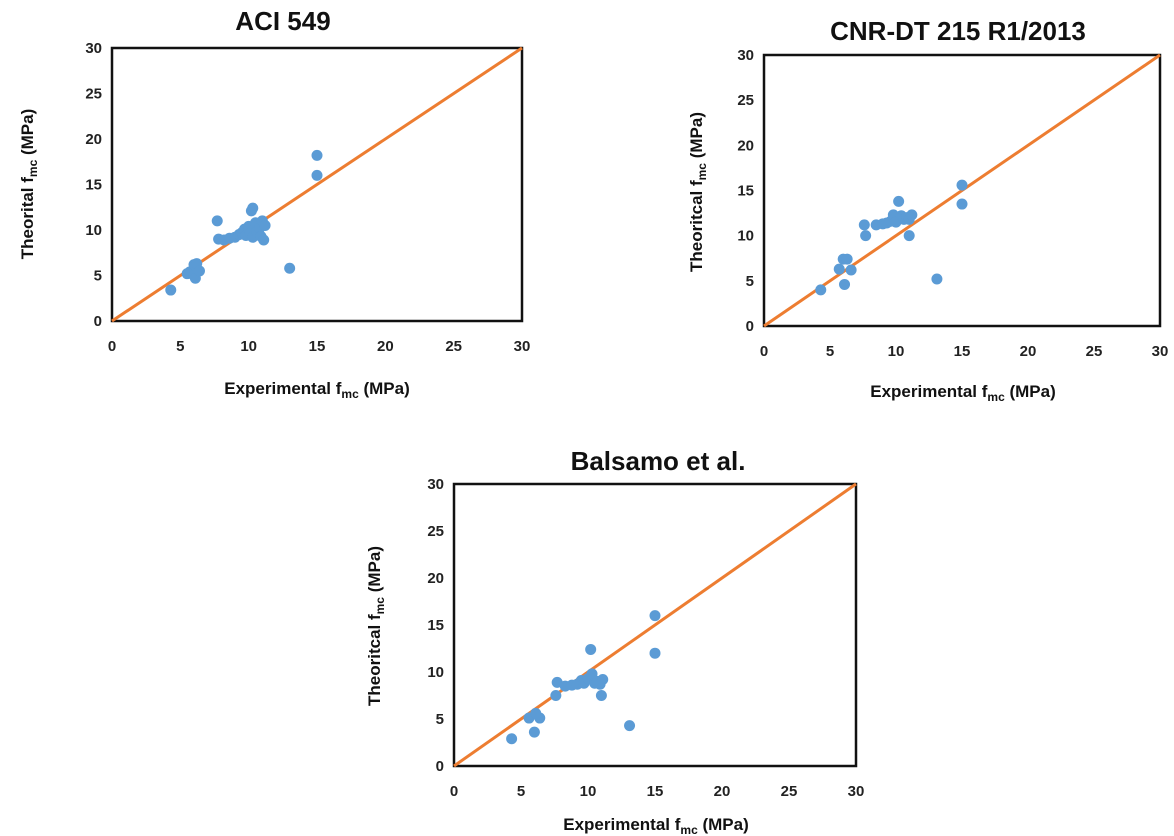 The width and height of the screenshot is (1174, 836). I want to click on y-axis-label: Theorital fmc (MPa), so click(29, 184).